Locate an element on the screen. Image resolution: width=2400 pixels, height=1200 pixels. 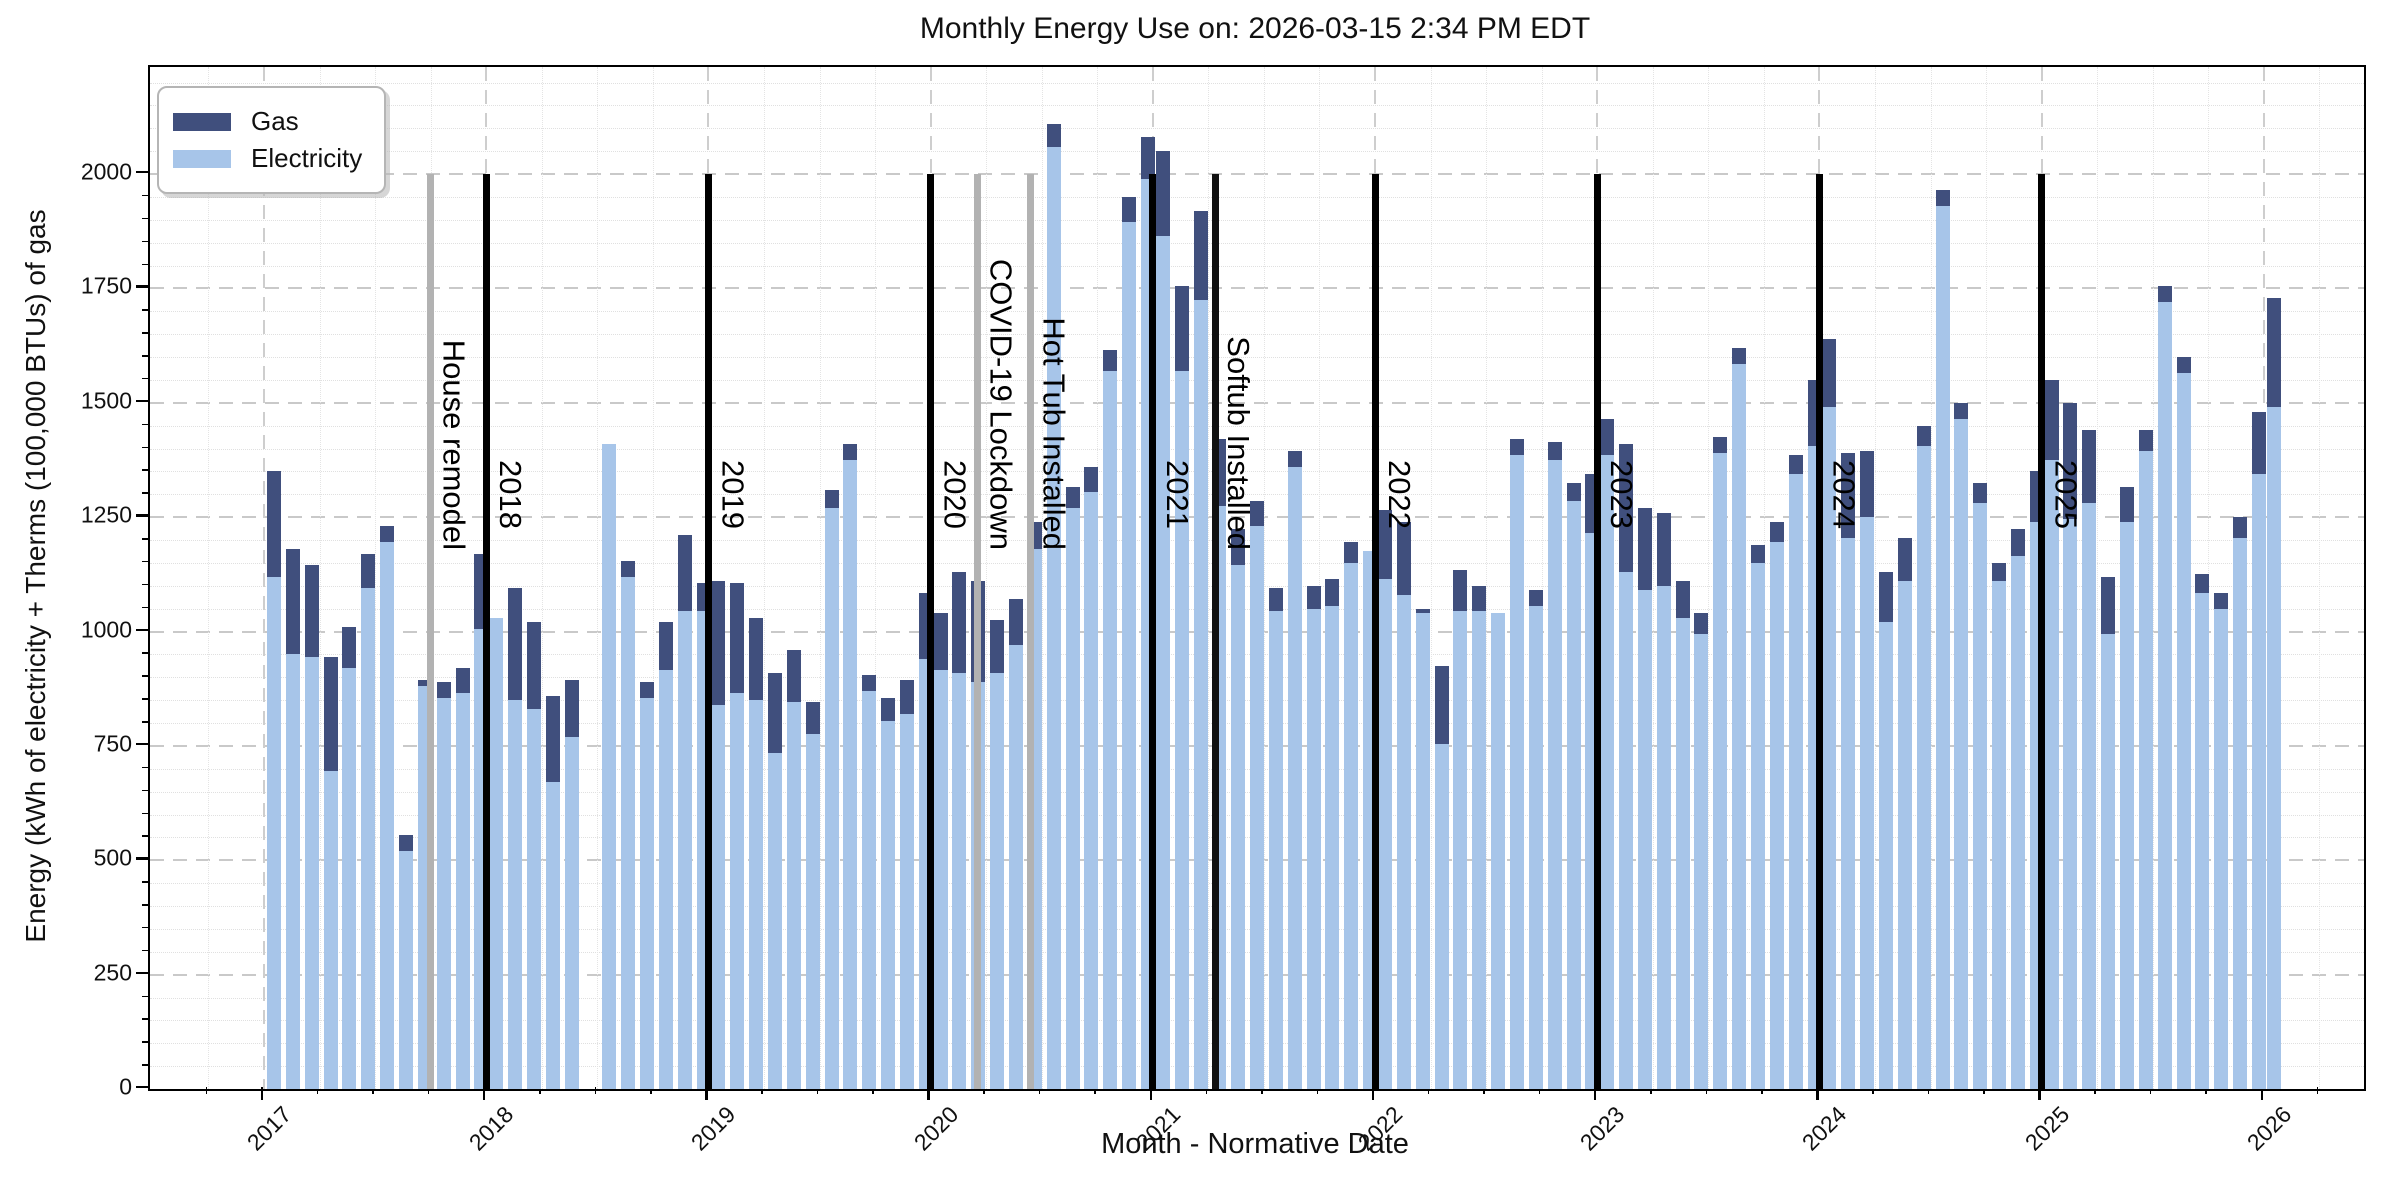
year-line-label: 2022 is located at coordinates (1399, 494).